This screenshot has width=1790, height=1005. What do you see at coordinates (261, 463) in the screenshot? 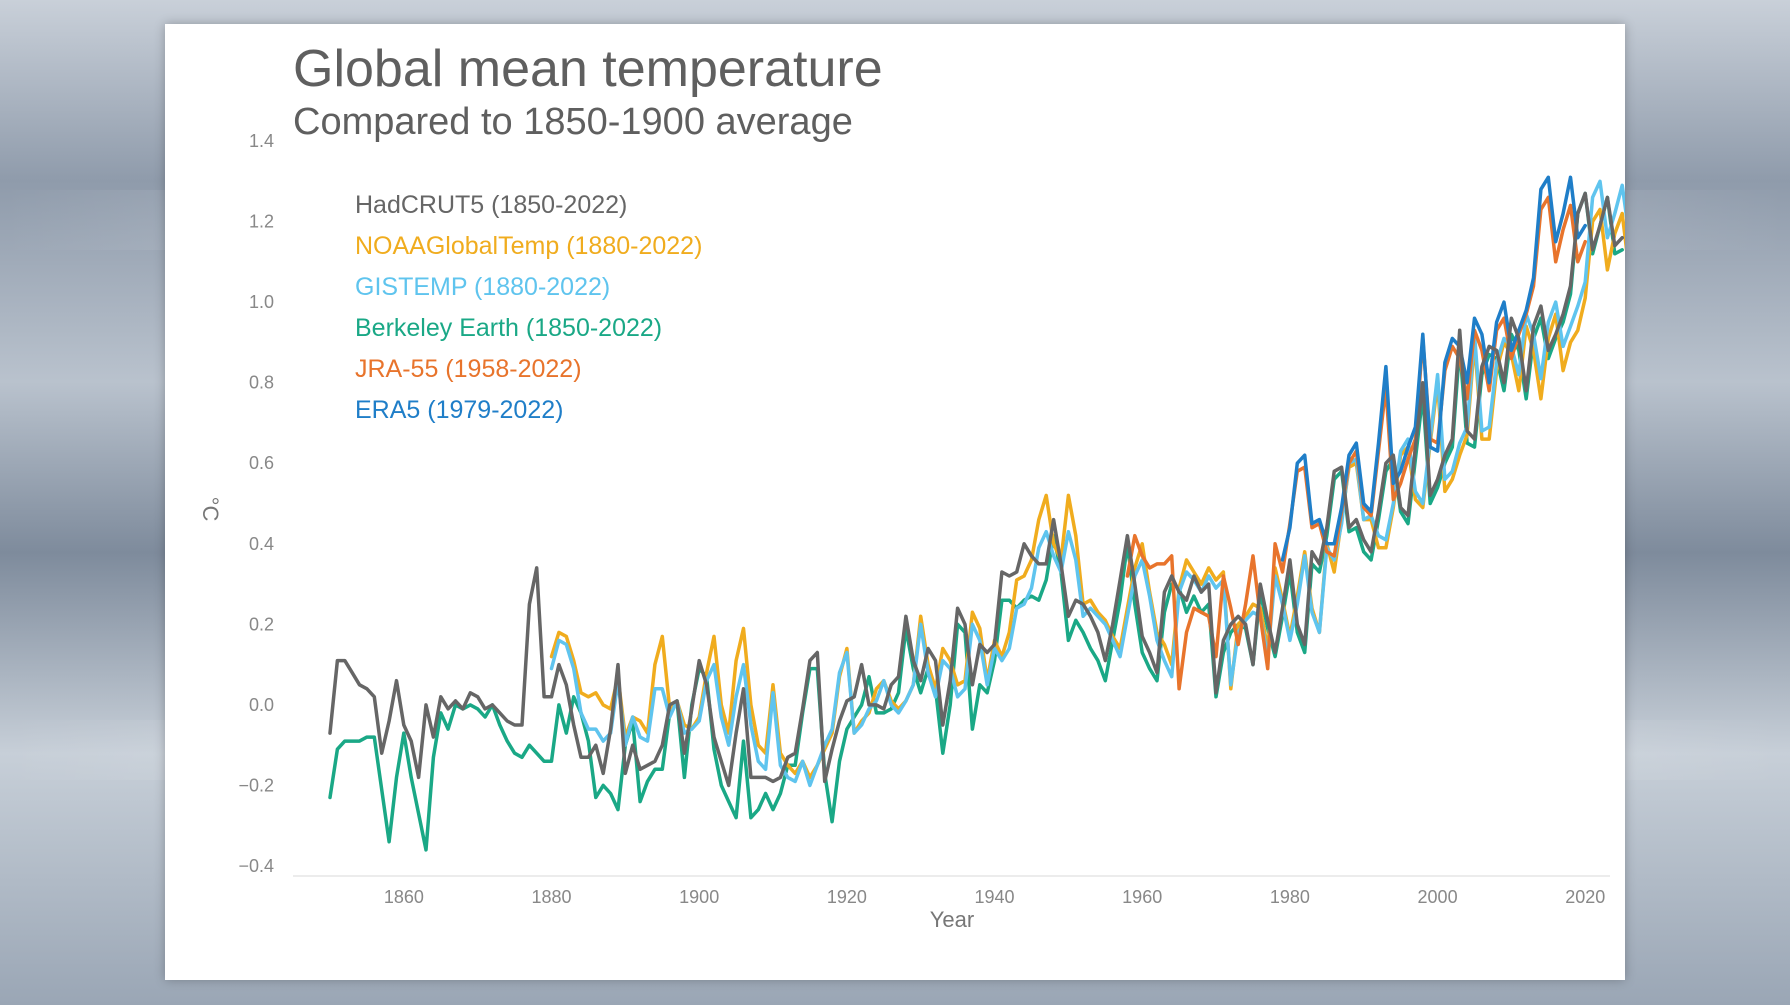
I see `y-tick-label: 0.6` at bounding box center [261, 463].